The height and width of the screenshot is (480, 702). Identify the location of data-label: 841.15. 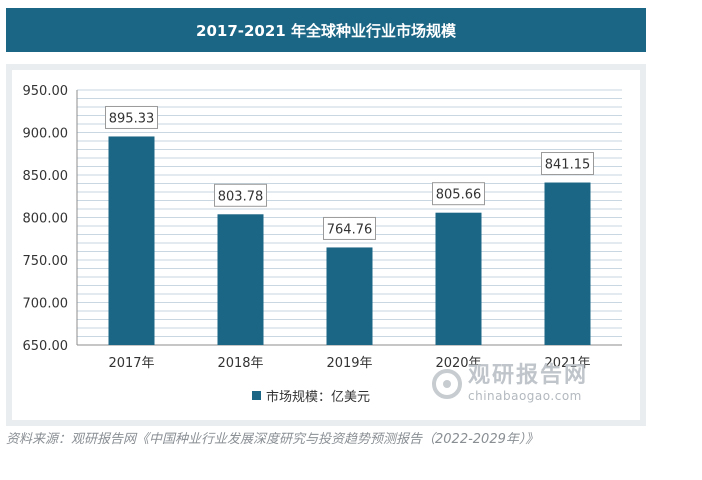
(568, 165).